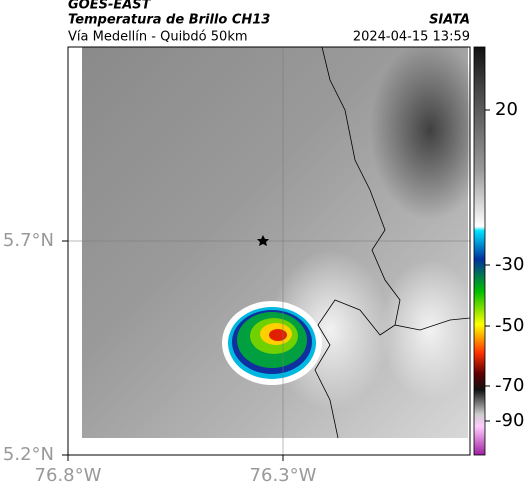 This screenshot has width=526, height=495. What do you see at coordinates (479, 251) in the screenshot?
I see `colorbar` at bounding box center [479, 251].